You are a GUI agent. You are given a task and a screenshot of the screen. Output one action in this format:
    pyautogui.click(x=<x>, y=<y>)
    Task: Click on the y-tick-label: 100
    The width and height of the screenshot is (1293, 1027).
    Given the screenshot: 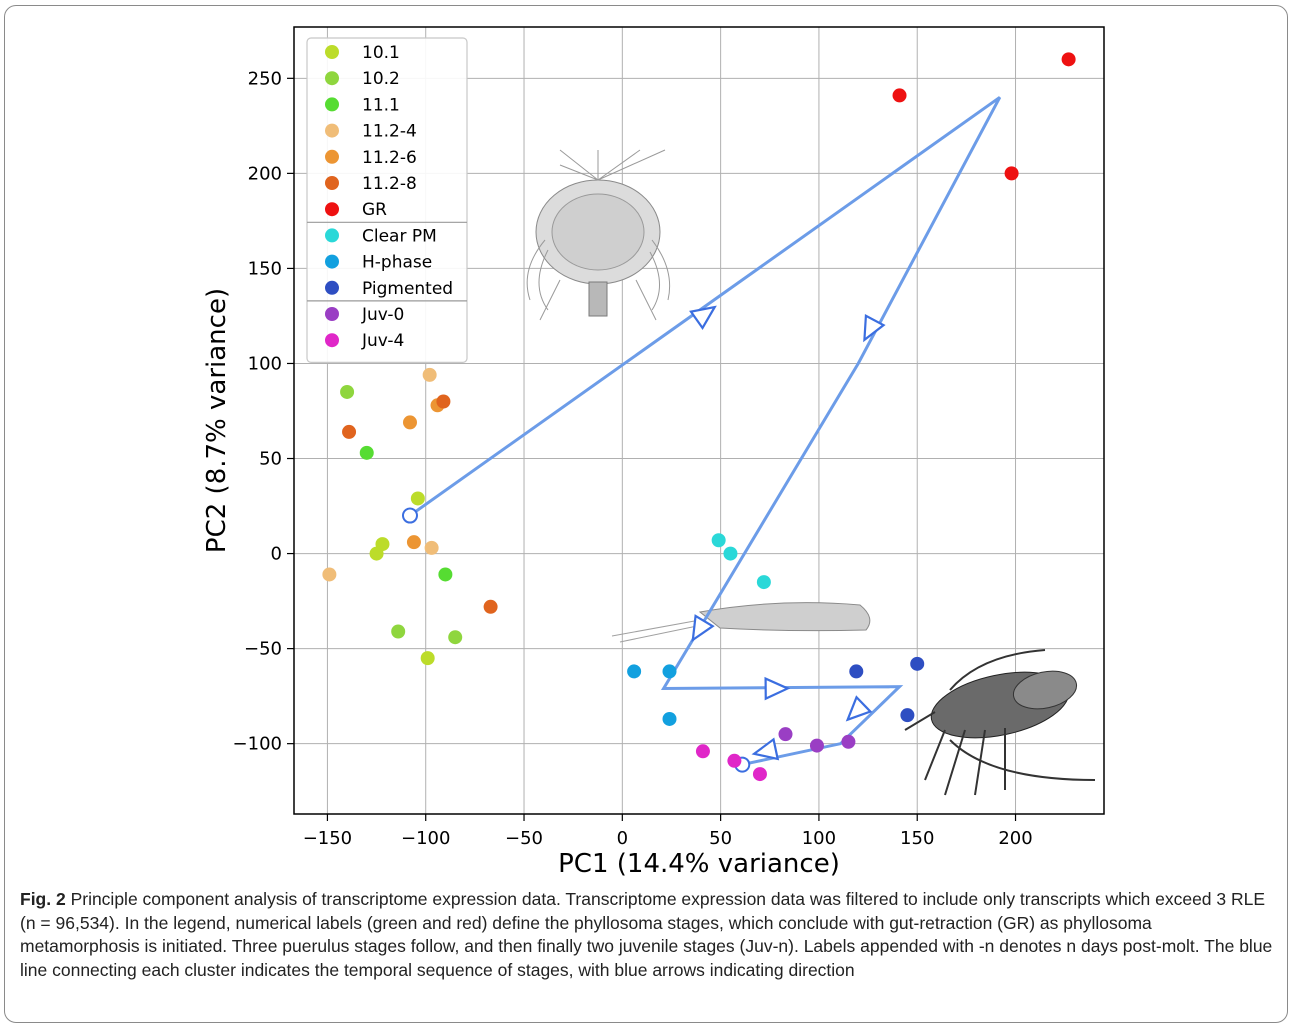 What is the action you would take?
    pyautogui.click(x=265, y=363)
    